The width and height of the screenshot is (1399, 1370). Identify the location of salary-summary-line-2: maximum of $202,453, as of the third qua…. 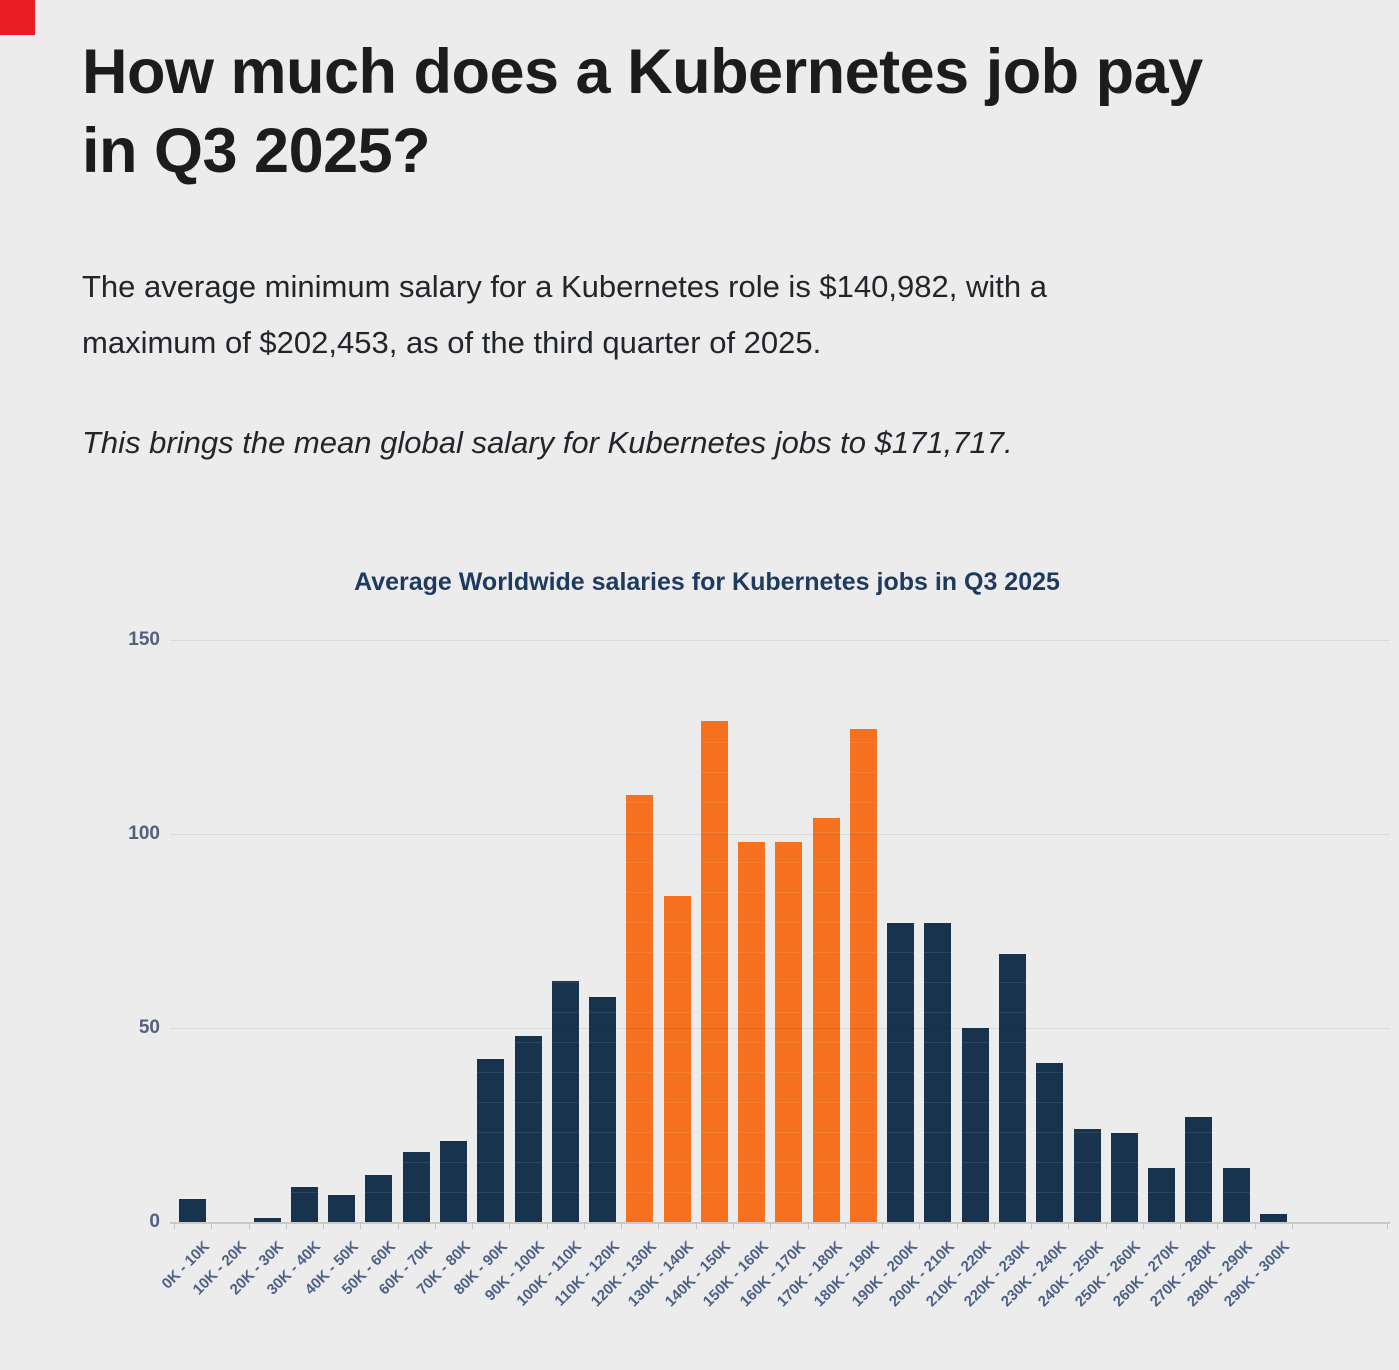
(452, 342).